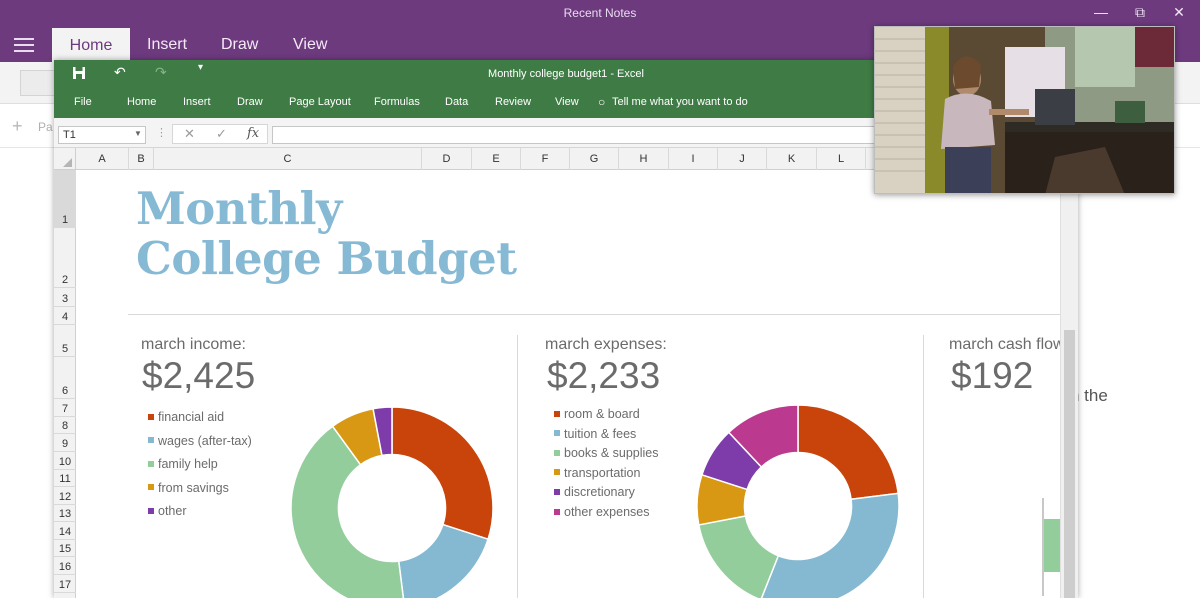  I want to click on video-overlay, so click(1024, 110).